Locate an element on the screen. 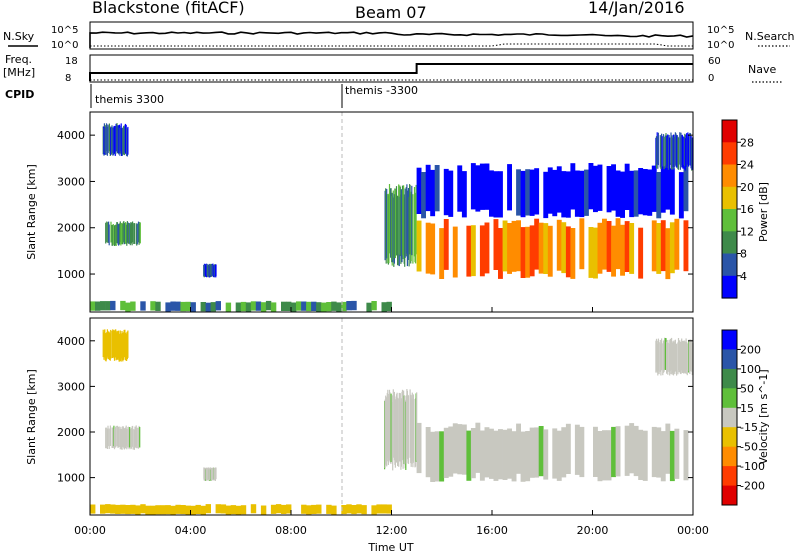 The height and width of the screenshot is (554, 800). nsearch-series is located at coordinates (391, 45).